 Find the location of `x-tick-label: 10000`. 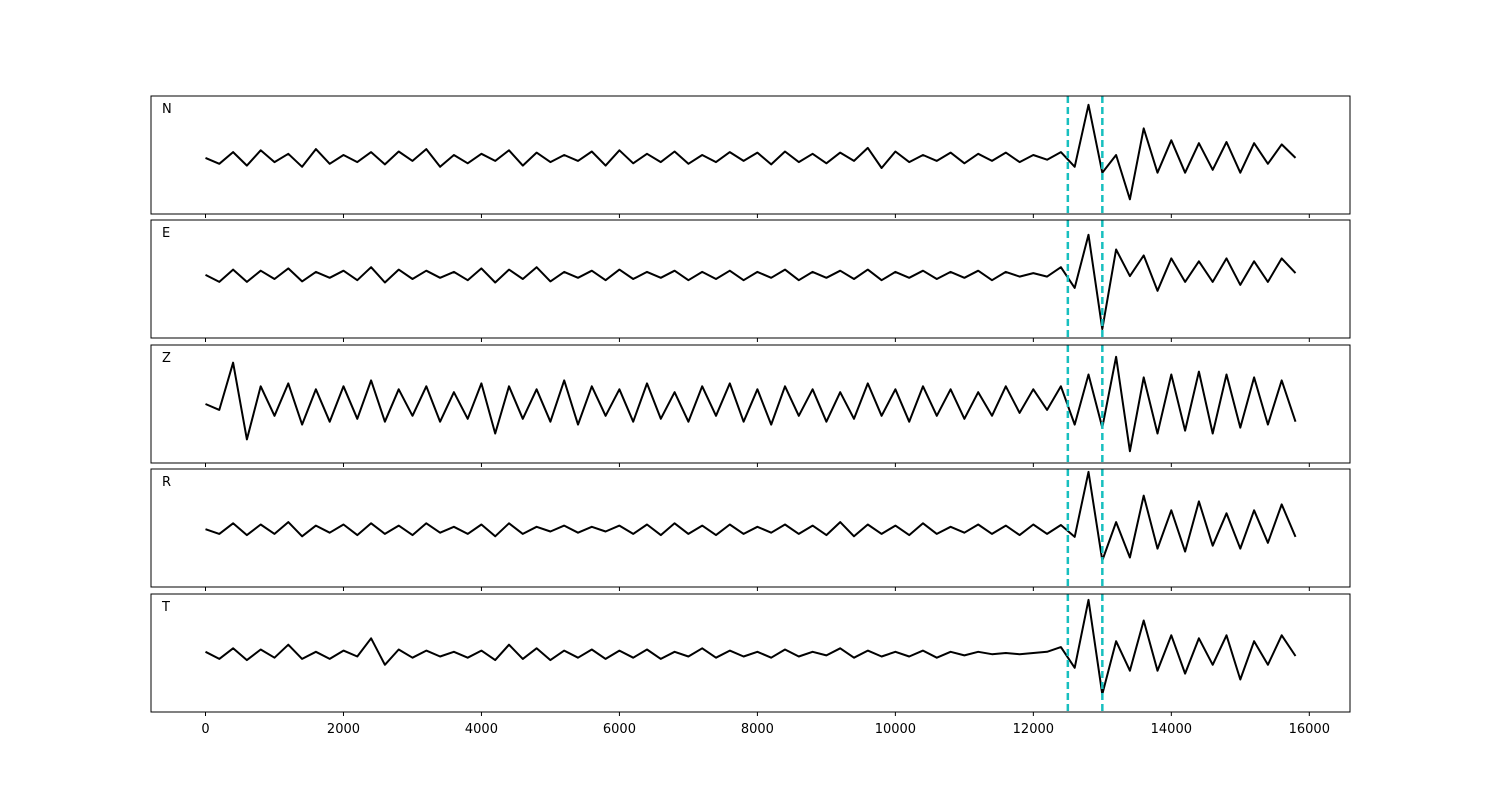

x-tick-label: 10000 is located at coordinates (895, 729).